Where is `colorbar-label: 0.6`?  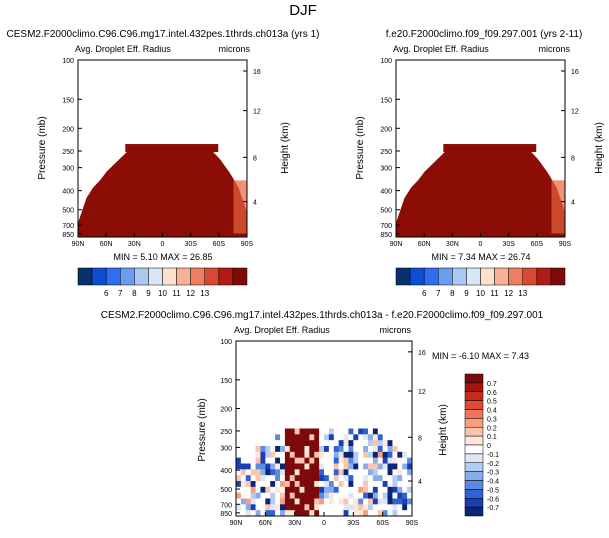 colorbar-label: 0.6 is located at coordinates (492, 393).